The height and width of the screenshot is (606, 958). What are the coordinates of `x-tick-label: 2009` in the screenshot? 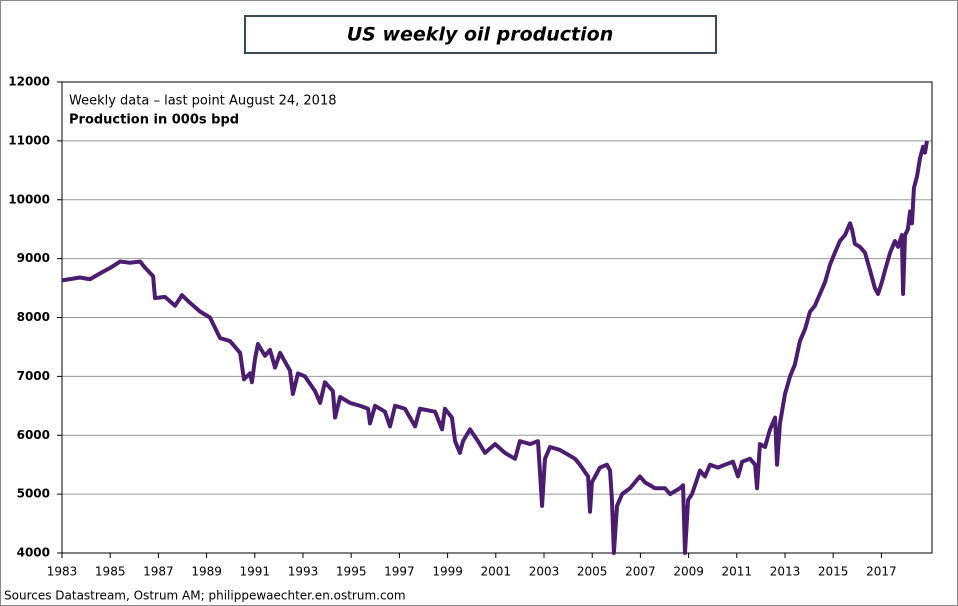 It's located at (688, 572).